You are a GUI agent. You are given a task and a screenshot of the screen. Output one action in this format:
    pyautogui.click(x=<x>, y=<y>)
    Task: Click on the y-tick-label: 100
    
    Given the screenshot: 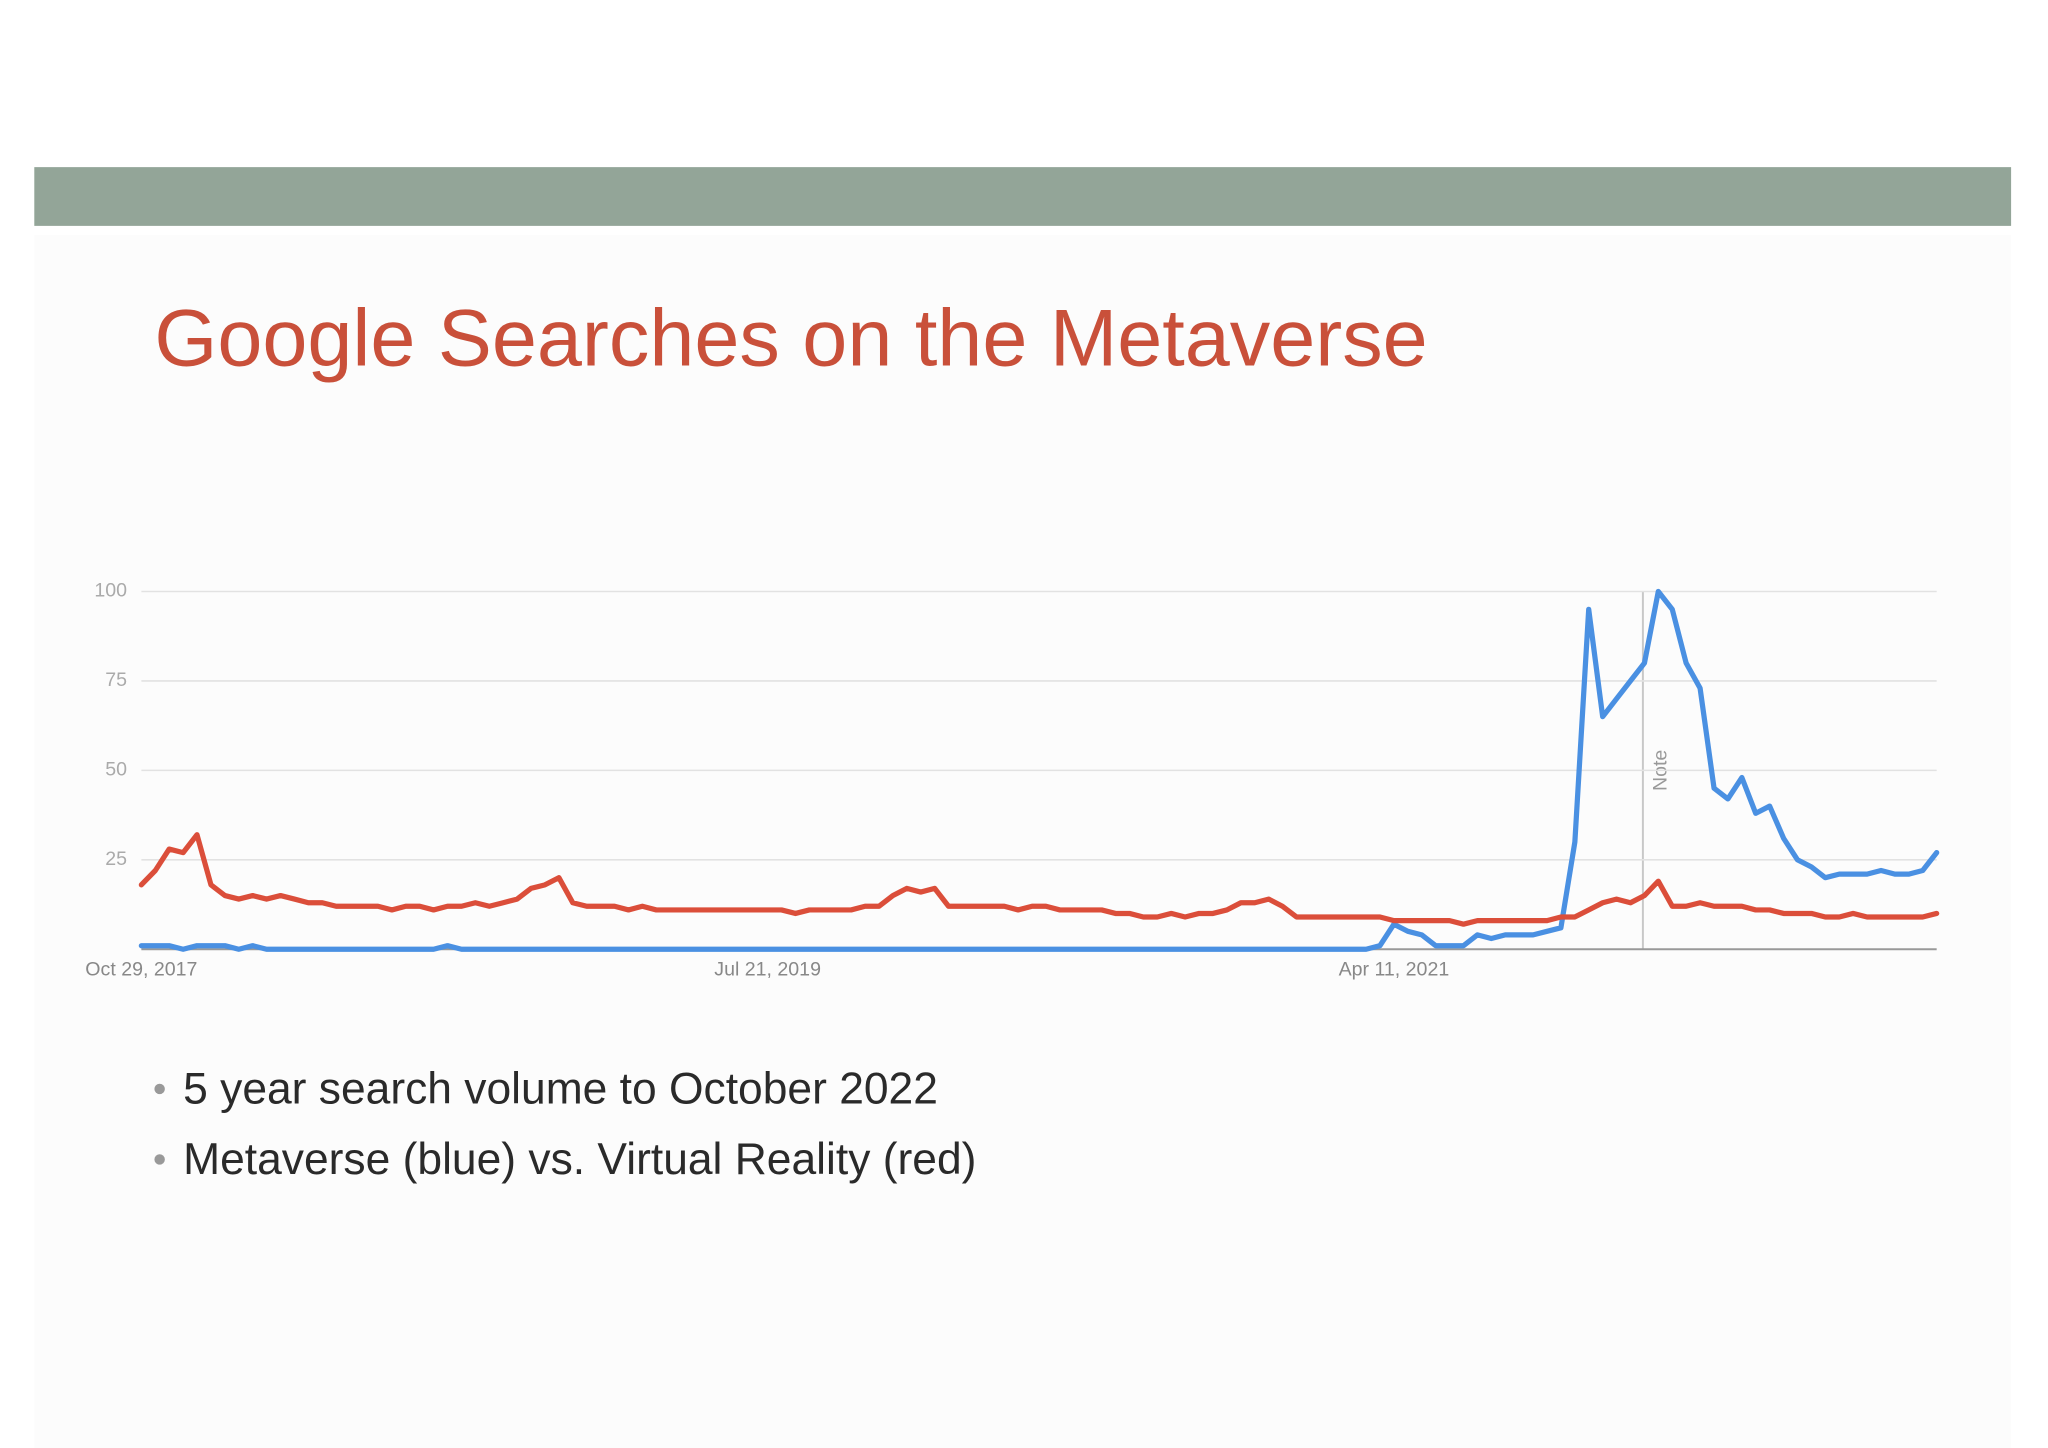 What is the action you would take?
    pyautogui.click(x=110, y=591)
    